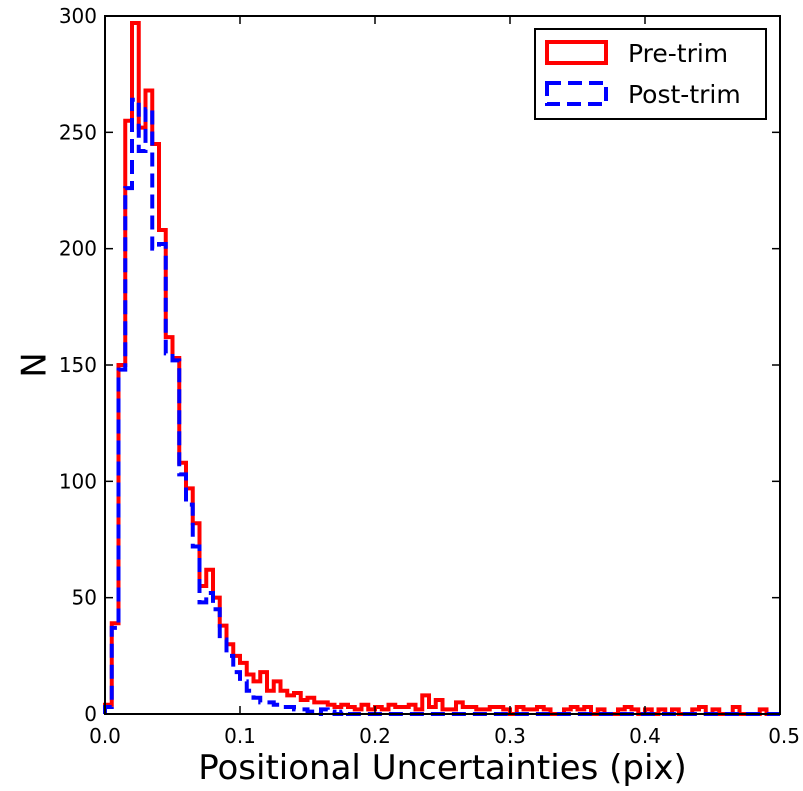 Image resolution: width=803 pixels, height=791 pixels. I want to click on y-tick-labels: 0 50 100 150 200 250 300, so click(78, 365).